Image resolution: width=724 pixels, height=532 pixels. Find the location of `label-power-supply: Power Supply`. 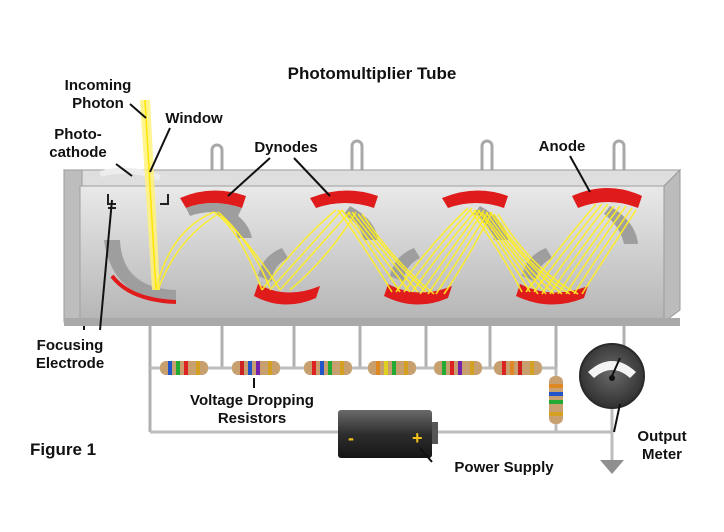

label-power-supply: Power Supply is located at coordinates (504, 467).